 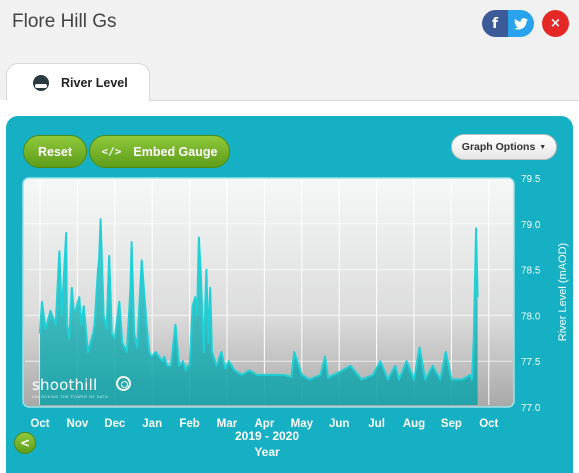 I want to click on x-tick-label: Aug, so click(x=414, y=424).